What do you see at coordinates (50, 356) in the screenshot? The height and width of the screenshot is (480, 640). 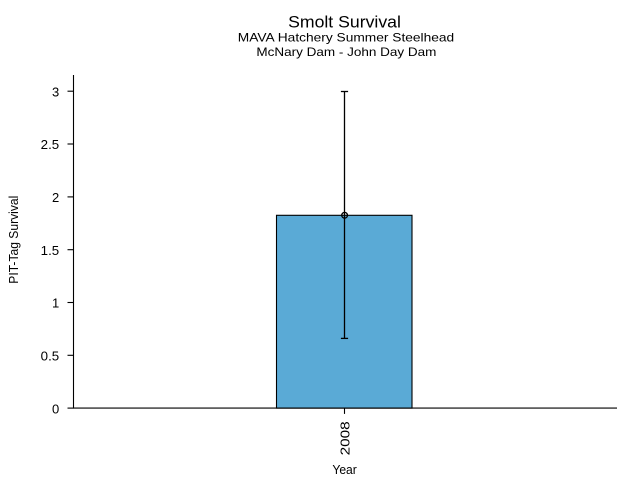 I see `svg-text: 0.5` at bounding box center [50, 356].